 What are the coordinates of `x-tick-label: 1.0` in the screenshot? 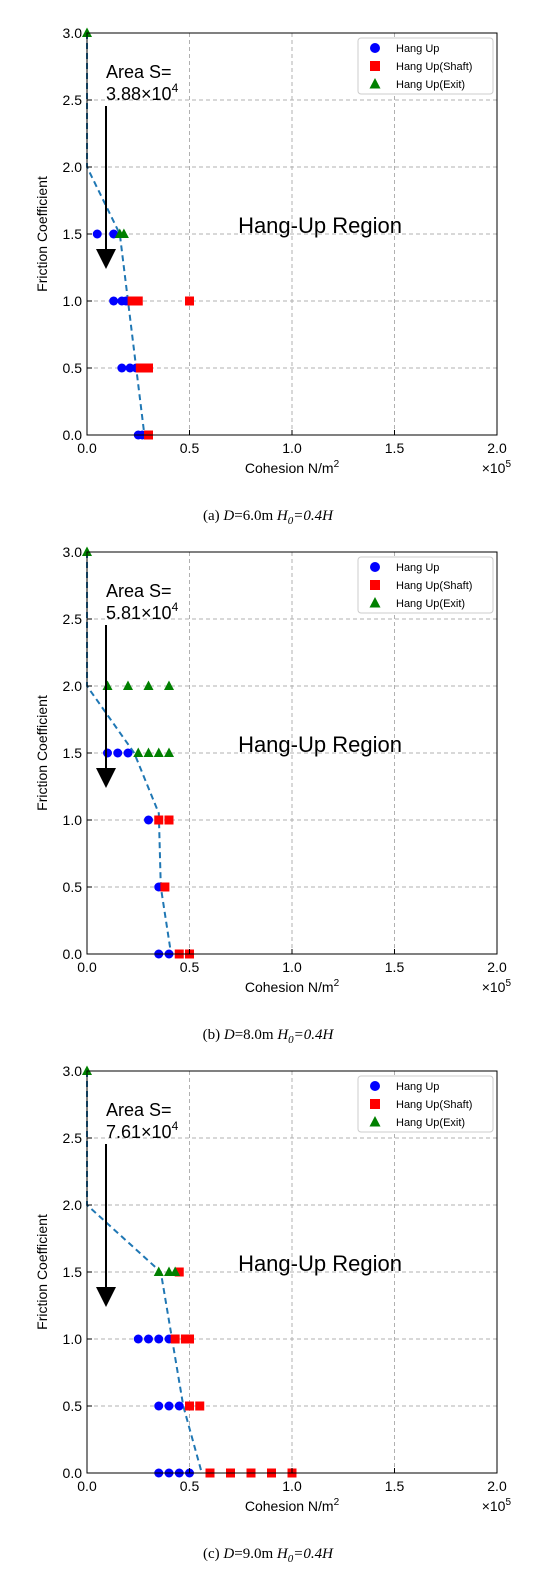 It's located at (292, 967).